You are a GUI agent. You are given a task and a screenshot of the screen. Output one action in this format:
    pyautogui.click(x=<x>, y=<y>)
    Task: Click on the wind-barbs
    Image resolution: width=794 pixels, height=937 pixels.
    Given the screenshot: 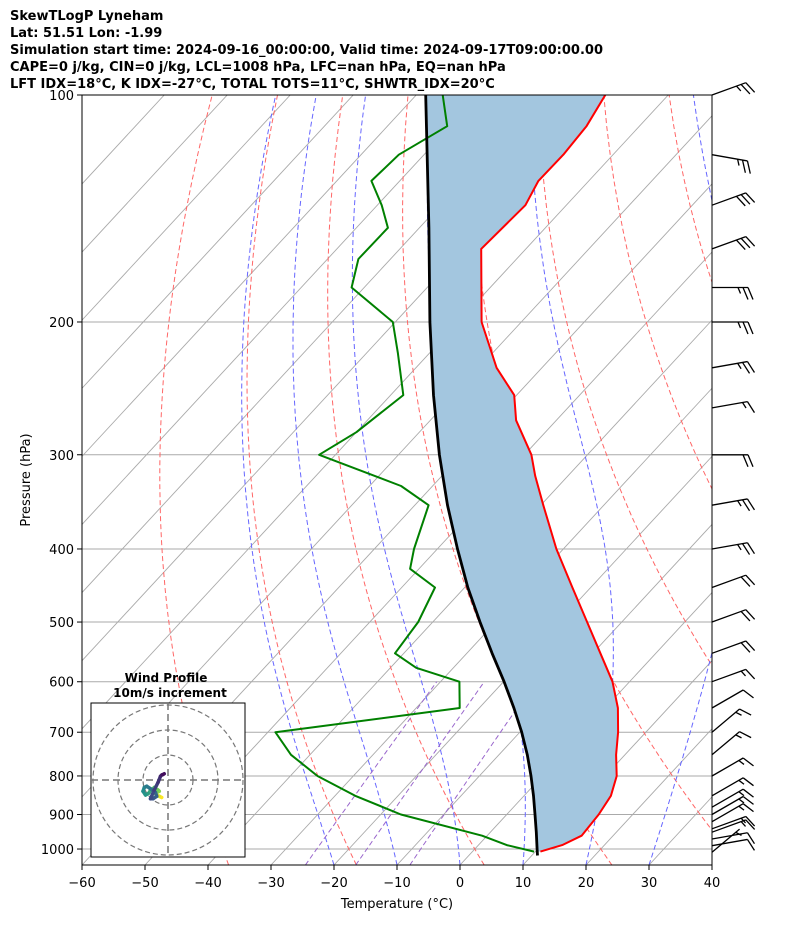 What is the action you would take?
    pyautogui.click(x=733, y=467)
    